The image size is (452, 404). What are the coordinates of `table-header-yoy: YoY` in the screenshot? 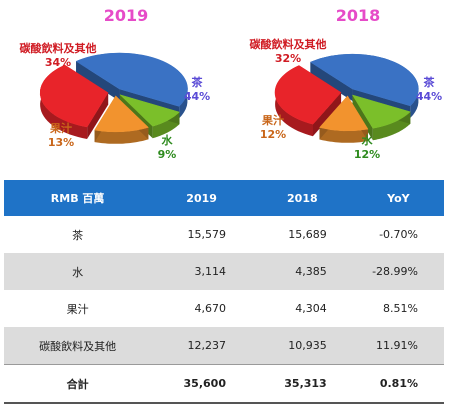 It's located at (398, 198).